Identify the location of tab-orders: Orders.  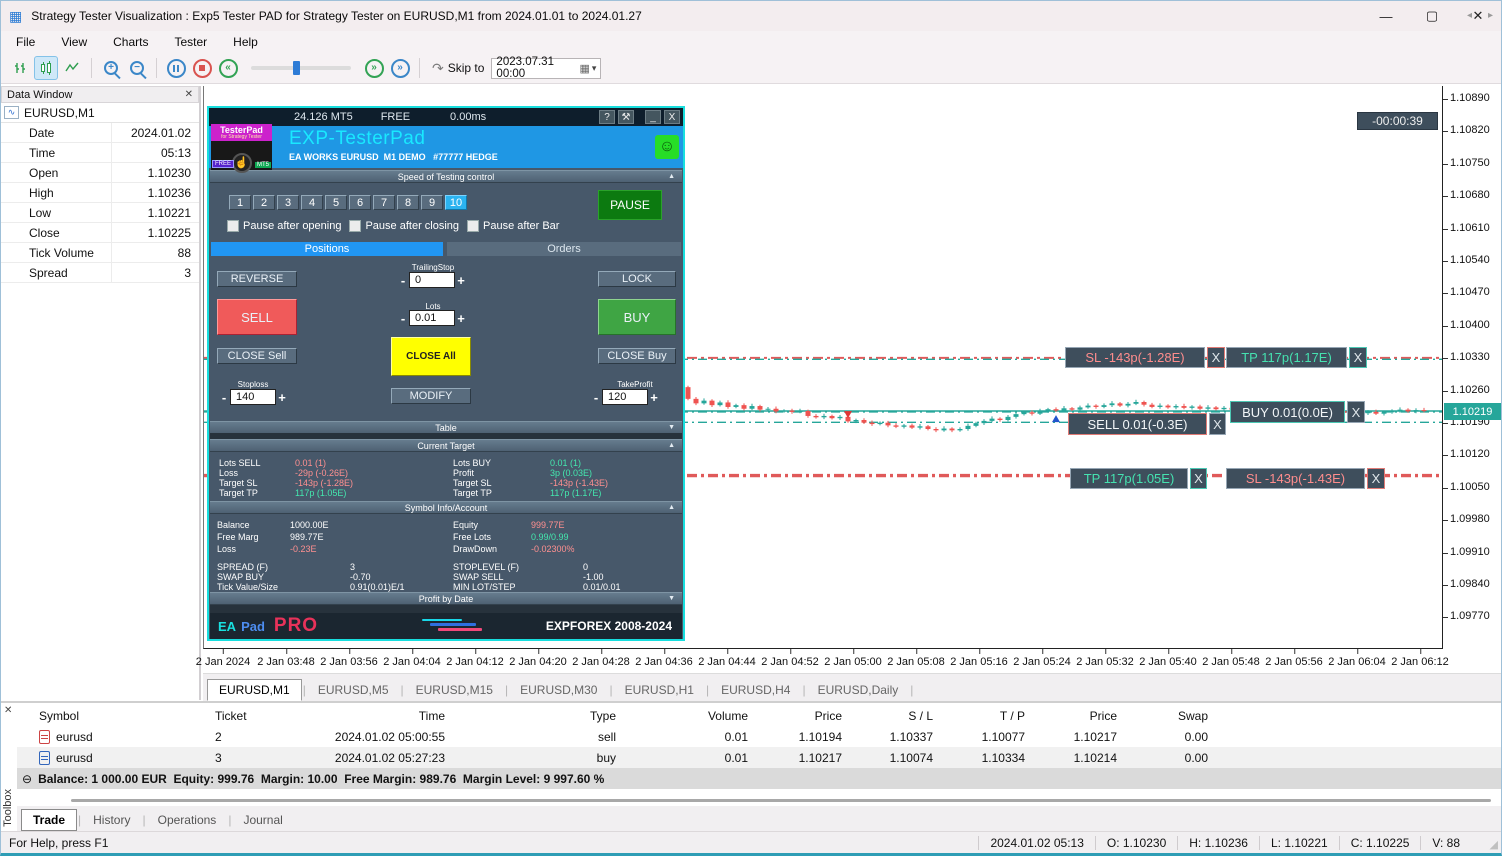
(564, 249).